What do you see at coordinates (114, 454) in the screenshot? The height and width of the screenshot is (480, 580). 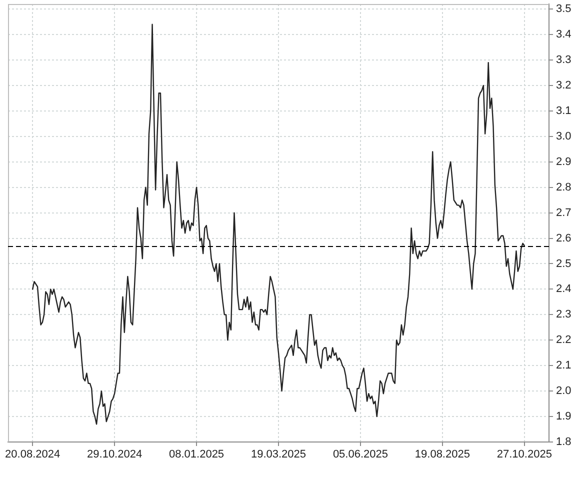 I see `x-tick-label: 29.10.2024` at bounding box center [114, 454].